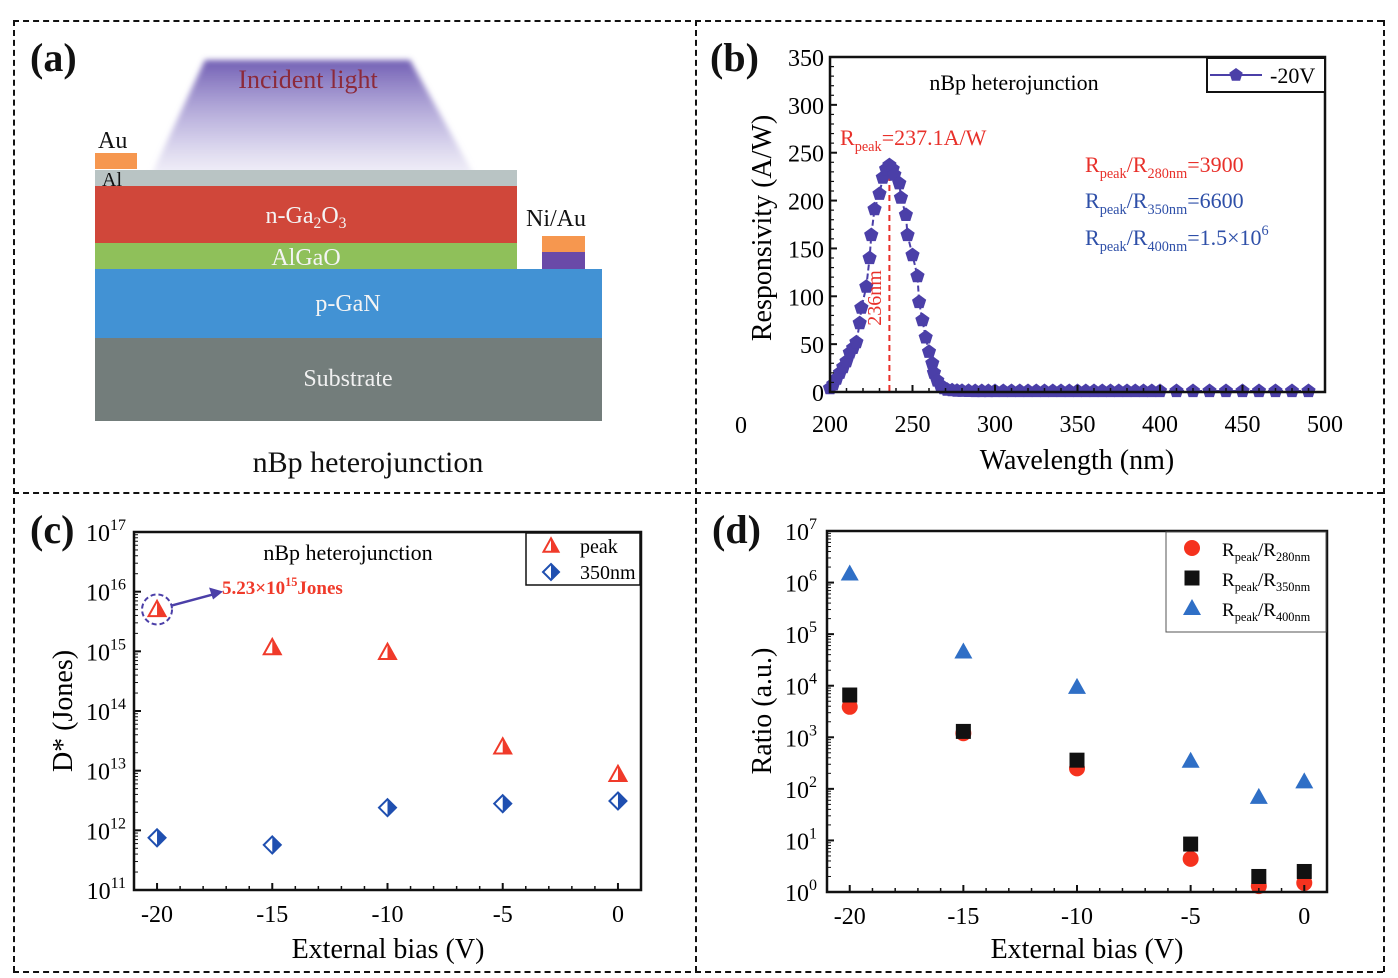  What do you see at coordinates (963, 733) in the screenshot?
I see `data-point-circle` at bounding box center [963, 733].